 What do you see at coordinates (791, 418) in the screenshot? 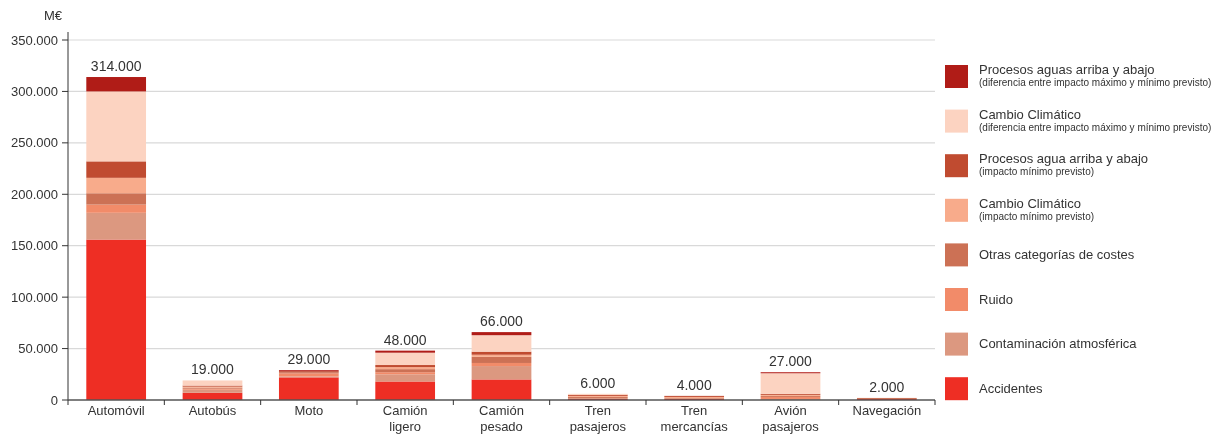
I see `x-tick-label: Avión pasajeros` at bounding box center [791, 418].